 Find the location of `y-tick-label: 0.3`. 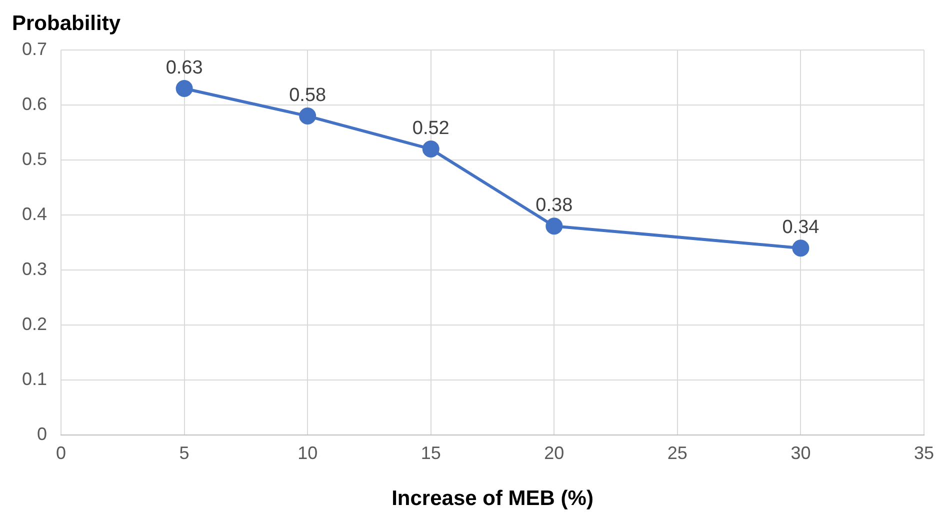

y-tick-label: 0.3 is located at coordinates (35, 269).